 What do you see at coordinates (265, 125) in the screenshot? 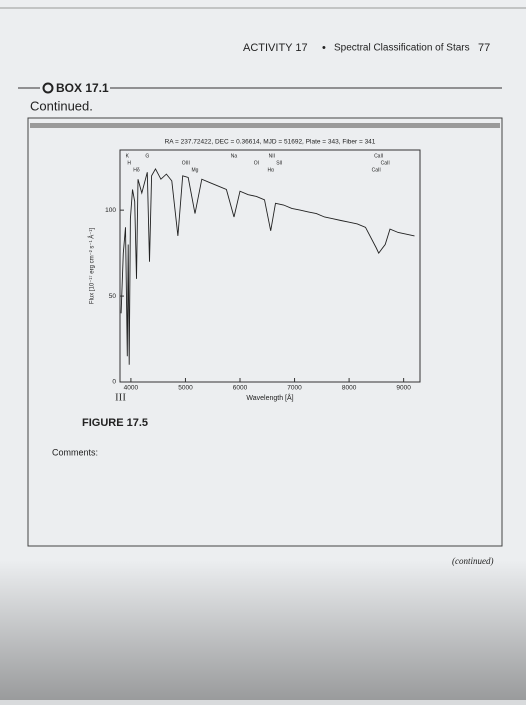
I see `box-bar` at bounding box center [265, 125].